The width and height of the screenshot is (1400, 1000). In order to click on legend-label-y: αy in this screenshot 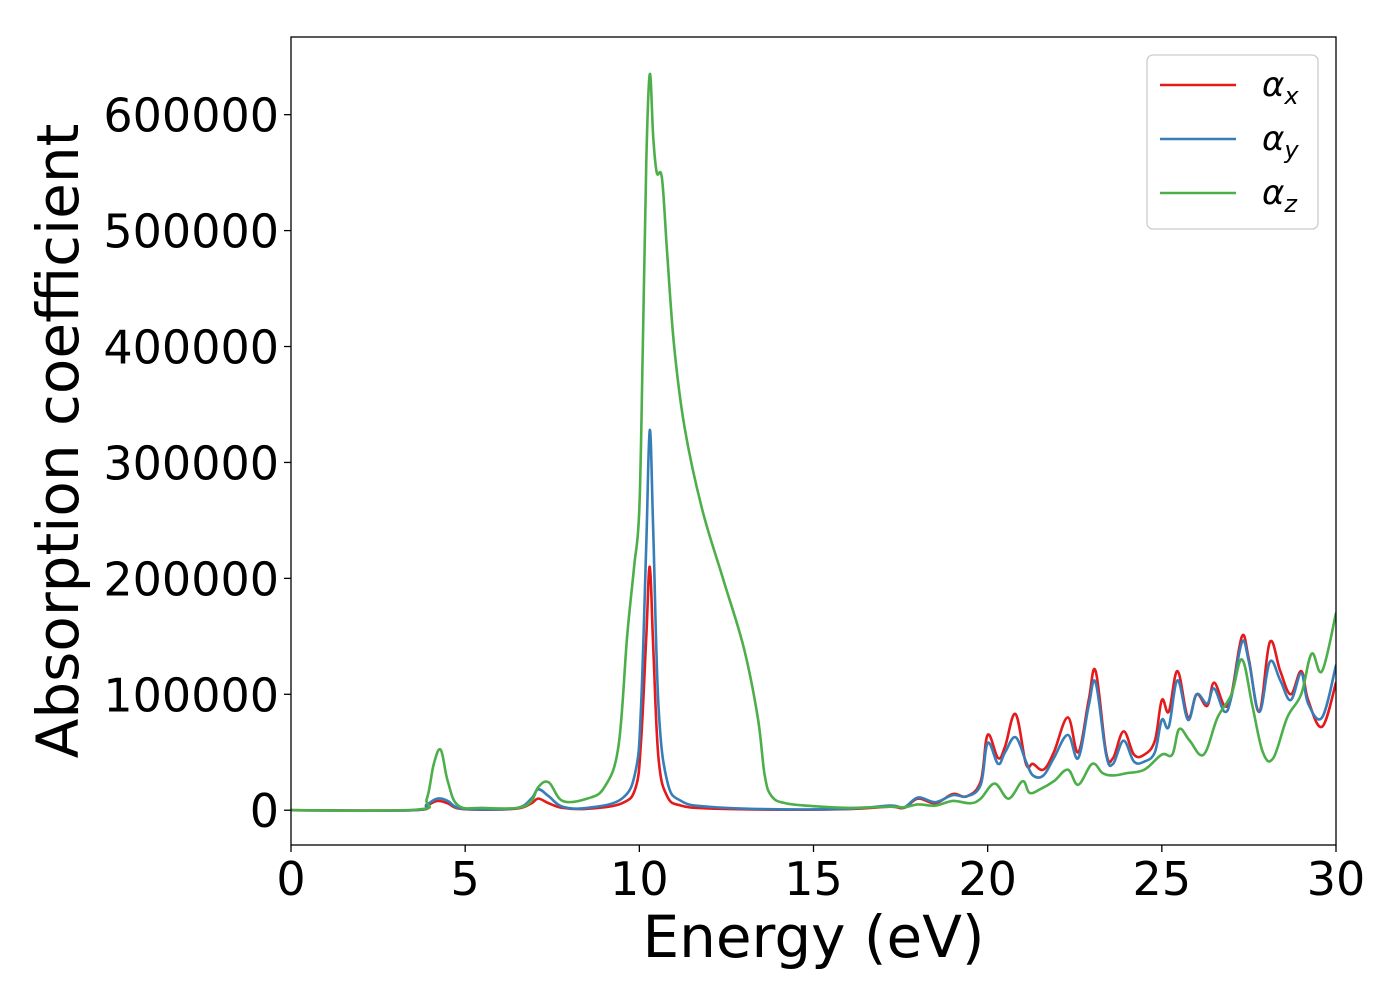, I will do `click(1280, 141)`.